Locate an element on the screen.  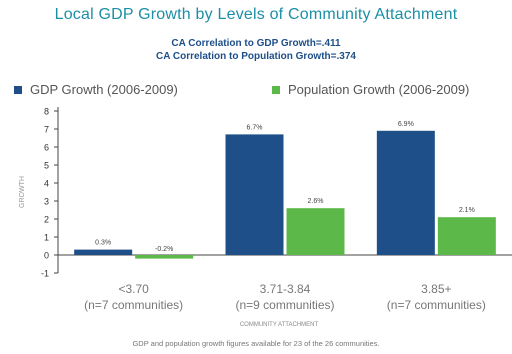
y-tick-label: 6 is located at coordinates (46, 148).